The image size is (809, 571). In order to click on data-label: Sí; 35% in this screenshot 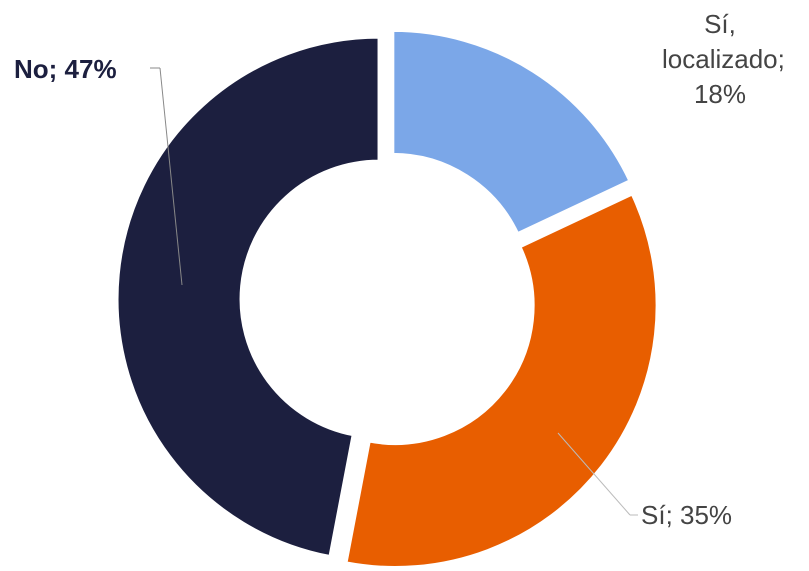, I will do `click(687, 515)`.